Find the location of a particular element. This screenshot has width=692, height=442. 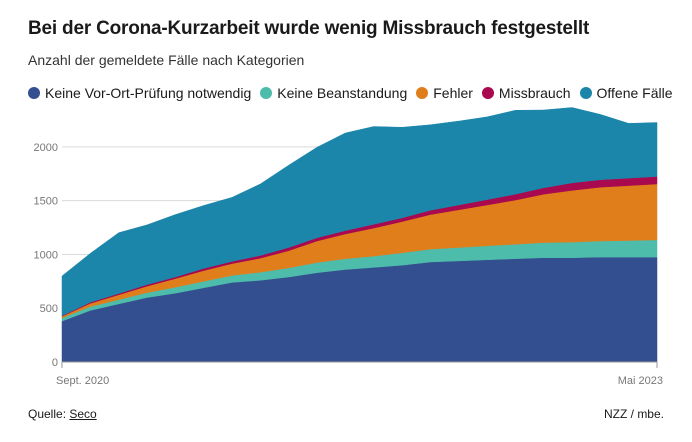

legend-item: Keine Beanstandung is located at coordinates (333, 93).